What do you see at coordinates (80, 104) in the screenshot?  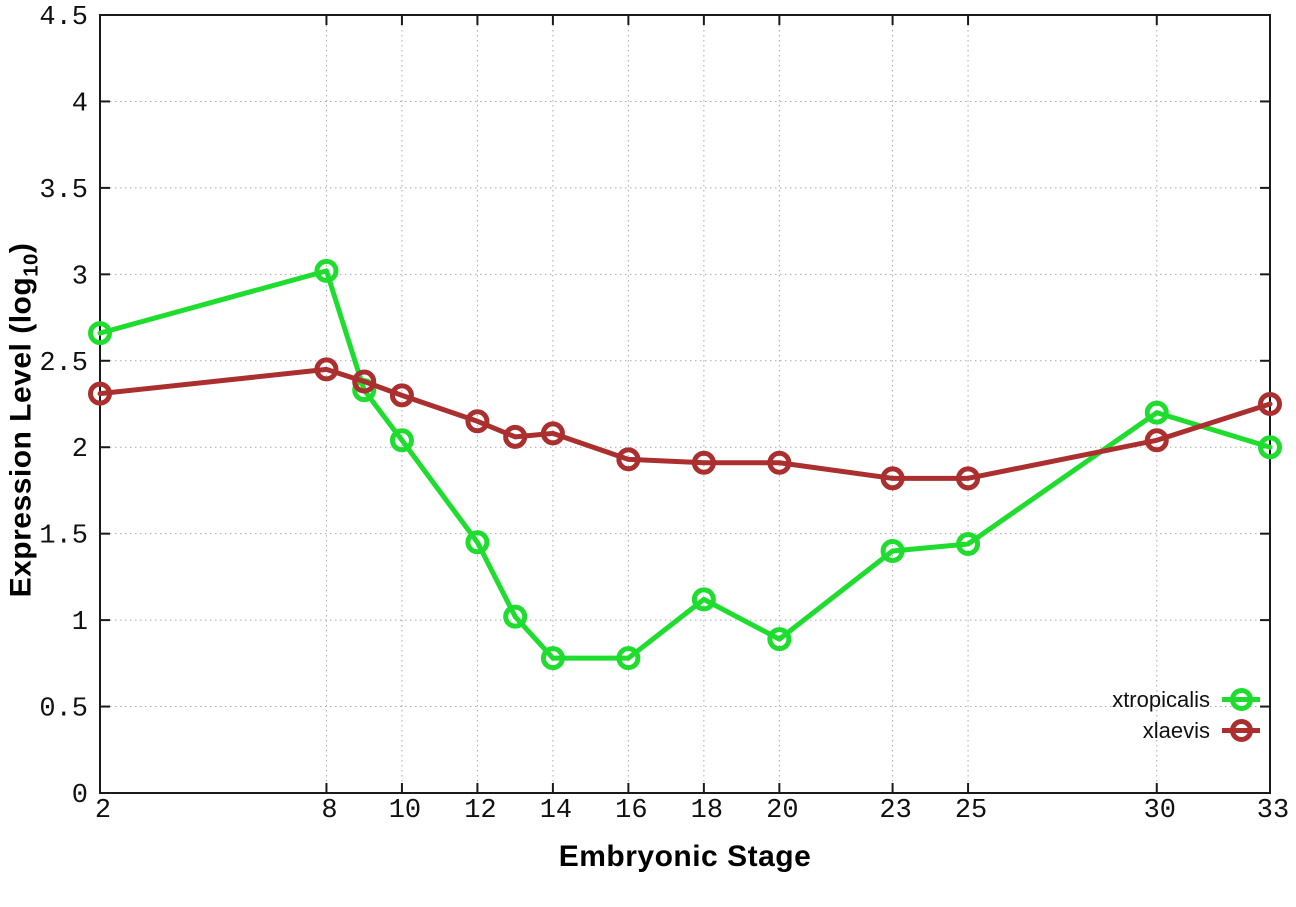 I see `y-tick-label-4: 4` at bounding box center [80, 104].